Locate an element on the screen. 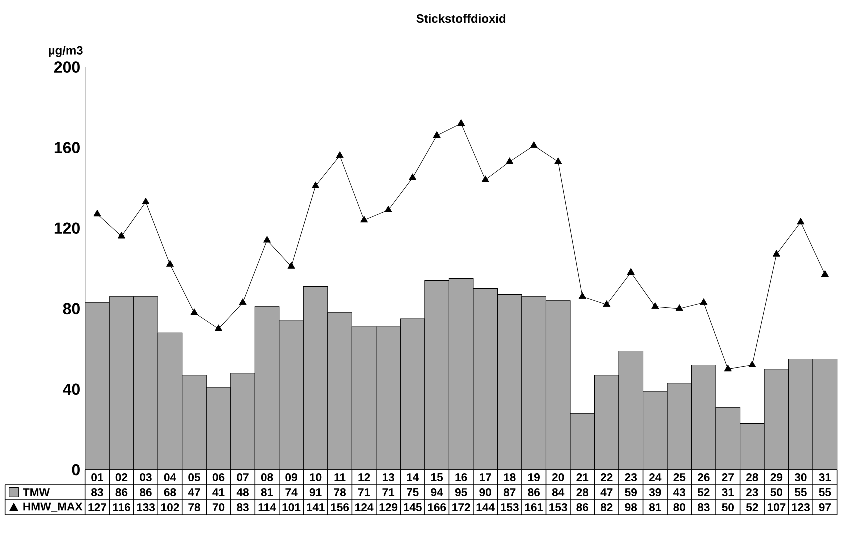  x-tick-label: 14 is located at coordinates (413, 478).